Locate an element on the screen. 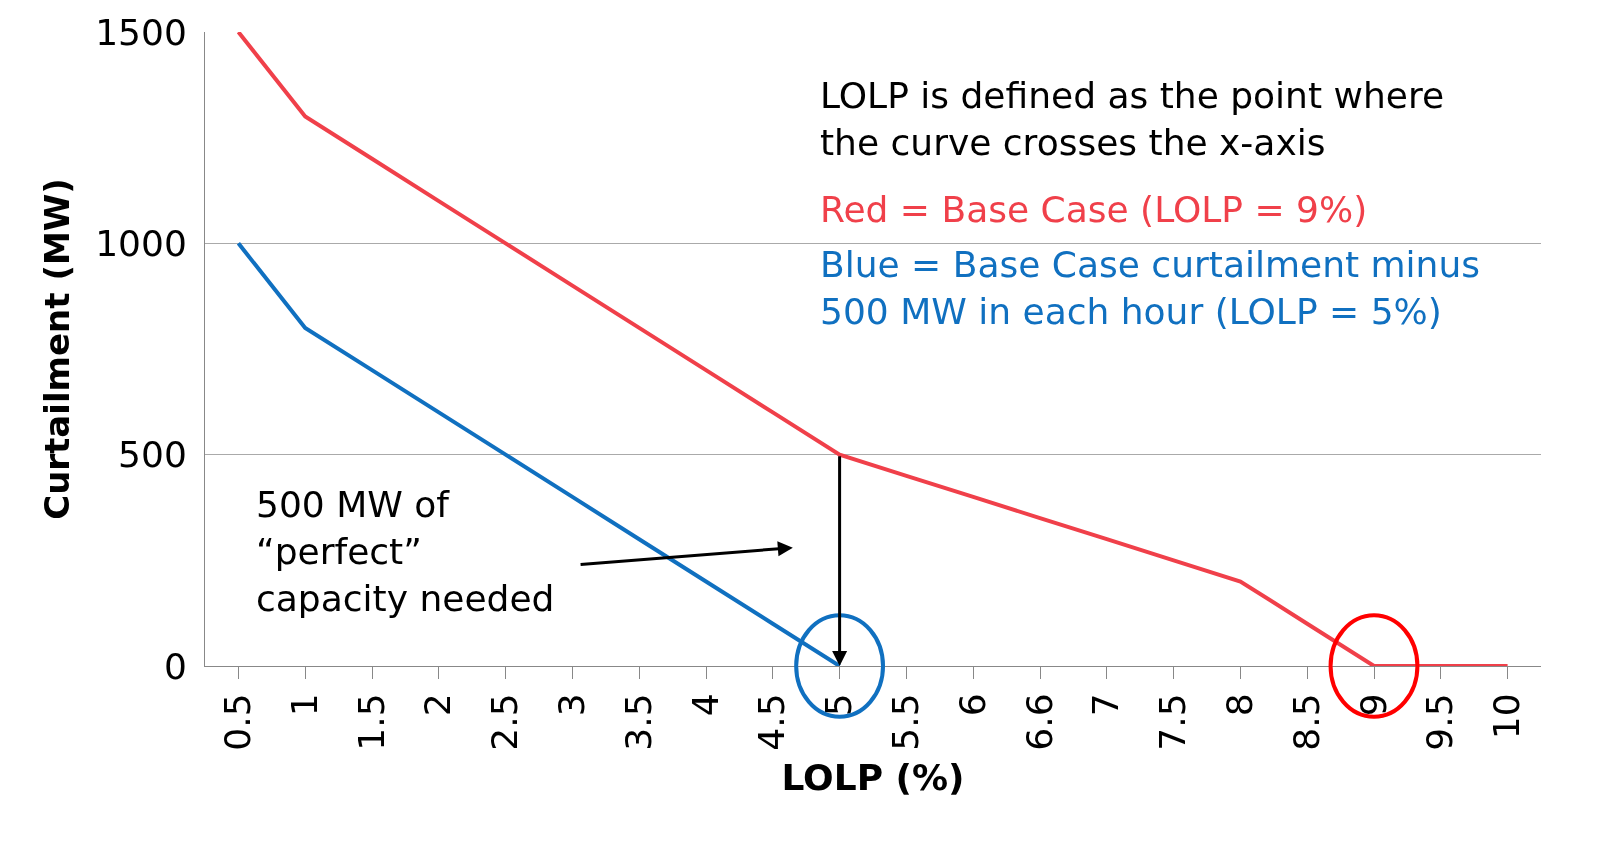  x-tick-label: 3 is located at coordinates (572, 705).